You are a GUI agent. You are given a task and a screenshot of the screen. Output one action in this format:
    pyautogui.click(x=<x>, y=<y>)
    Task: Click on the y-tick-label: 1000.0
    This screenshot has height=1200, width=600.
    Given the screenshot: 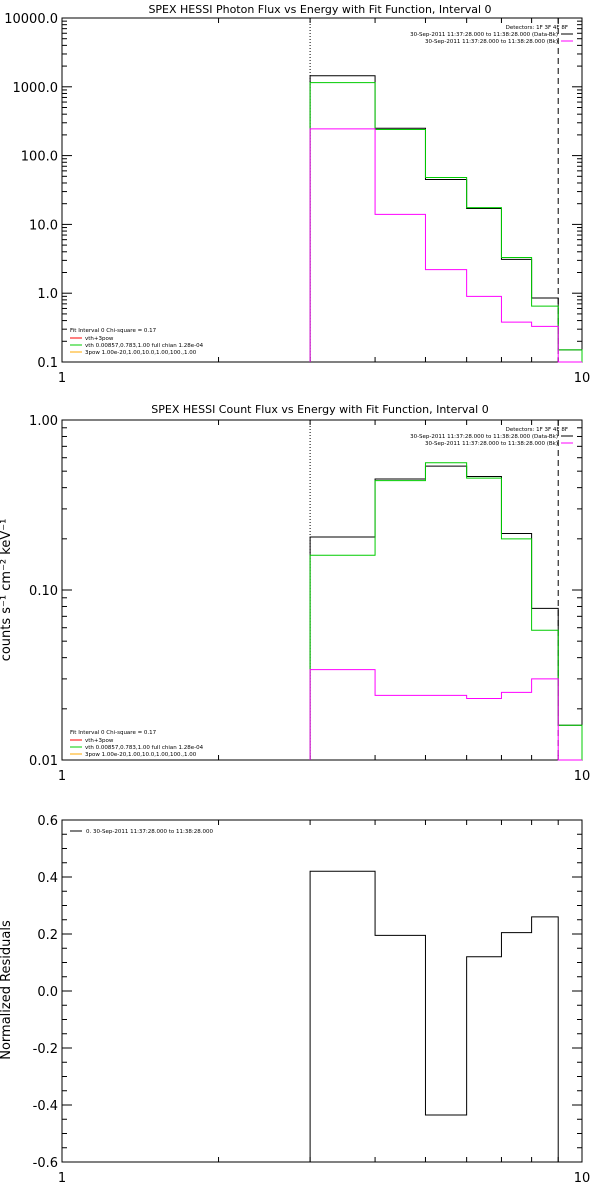 What is the action you would take?
    pyautogui.click(x=36, y=88)
    